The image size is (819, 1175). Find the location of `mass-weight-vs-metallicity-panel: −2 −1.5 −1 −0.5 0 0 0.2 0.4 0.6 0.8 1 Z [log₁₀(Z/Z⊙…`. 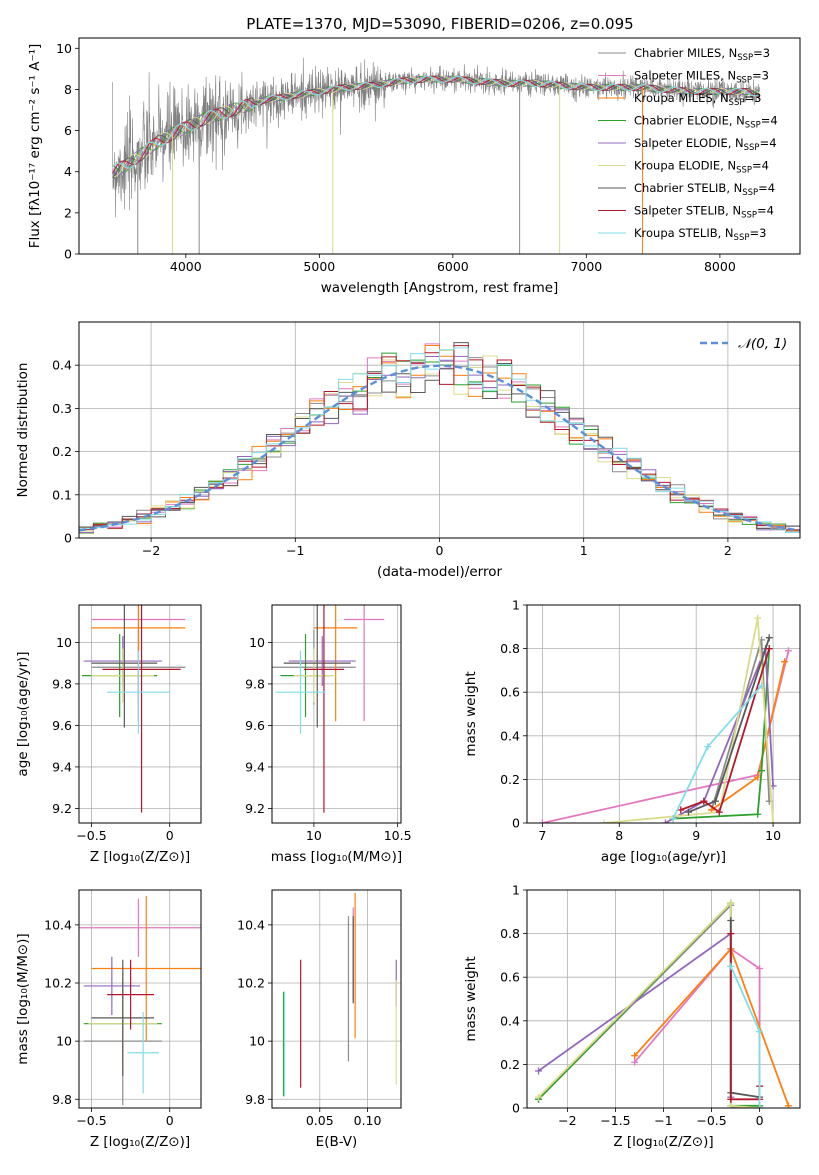

mass-weight-vs-metallicity-panel: −2 −1.5 −1 −0.5 0 0 0.2 0.4 0.6 0.8 1 Z [log₁₀(Z/Z⊙… is located at coordinates (632, 1016).